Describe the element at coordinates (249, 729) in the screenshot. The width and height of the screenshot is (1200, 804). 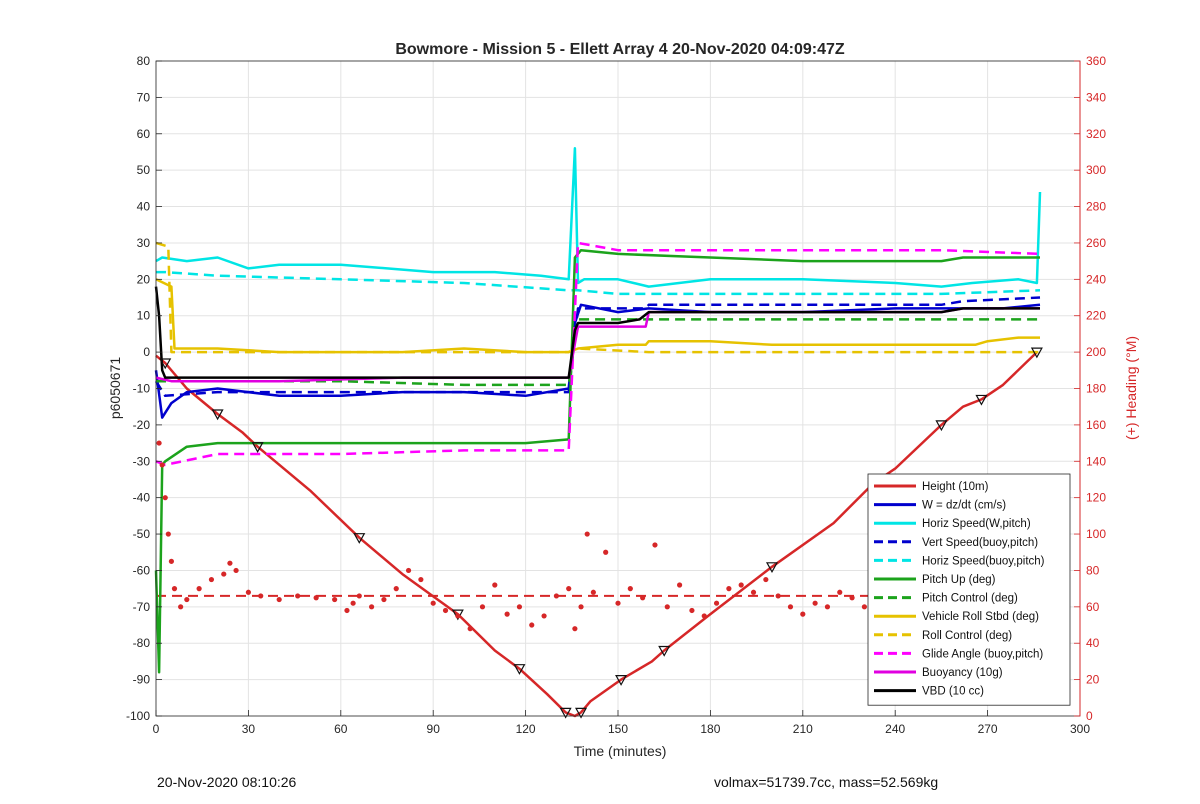
I see `x-tick-label-1: 30` at that location.